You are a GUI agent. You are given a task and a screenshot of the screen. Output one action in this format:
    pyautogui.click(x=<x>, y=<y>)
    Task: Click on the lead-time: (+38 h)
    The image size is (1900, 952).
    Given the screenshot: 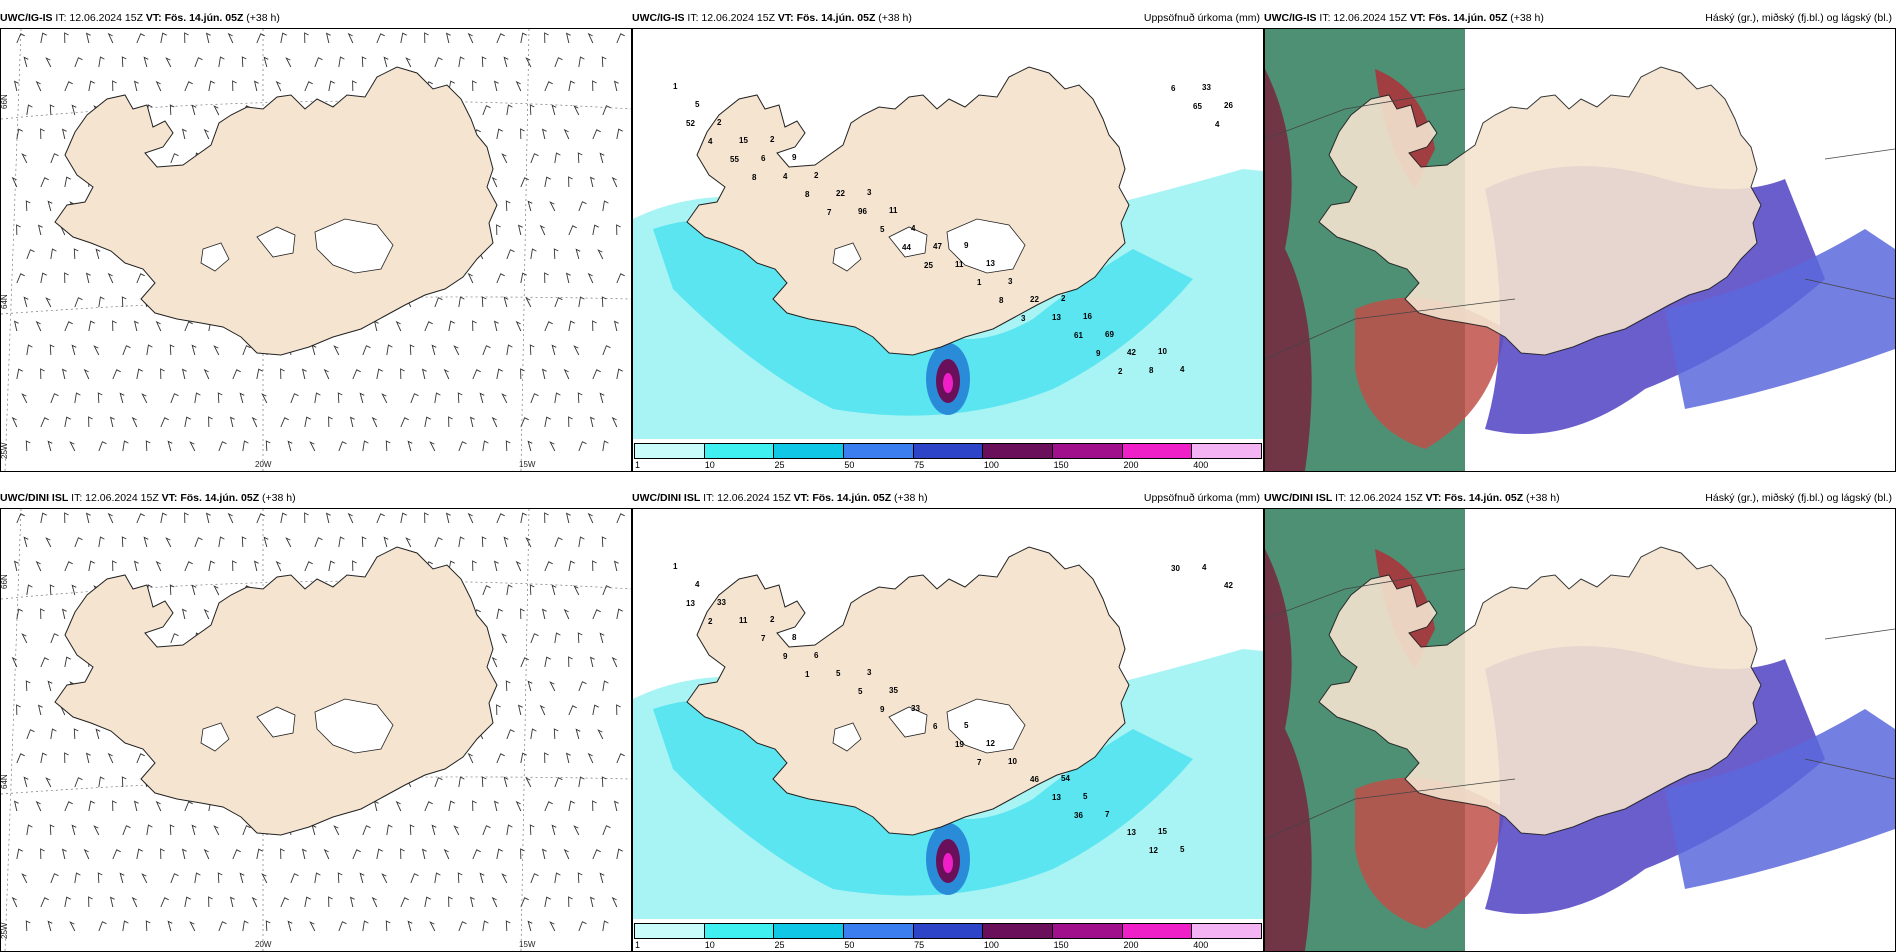 What is the action you would take?
    pyautogui.click(x=1543, y=498)
    